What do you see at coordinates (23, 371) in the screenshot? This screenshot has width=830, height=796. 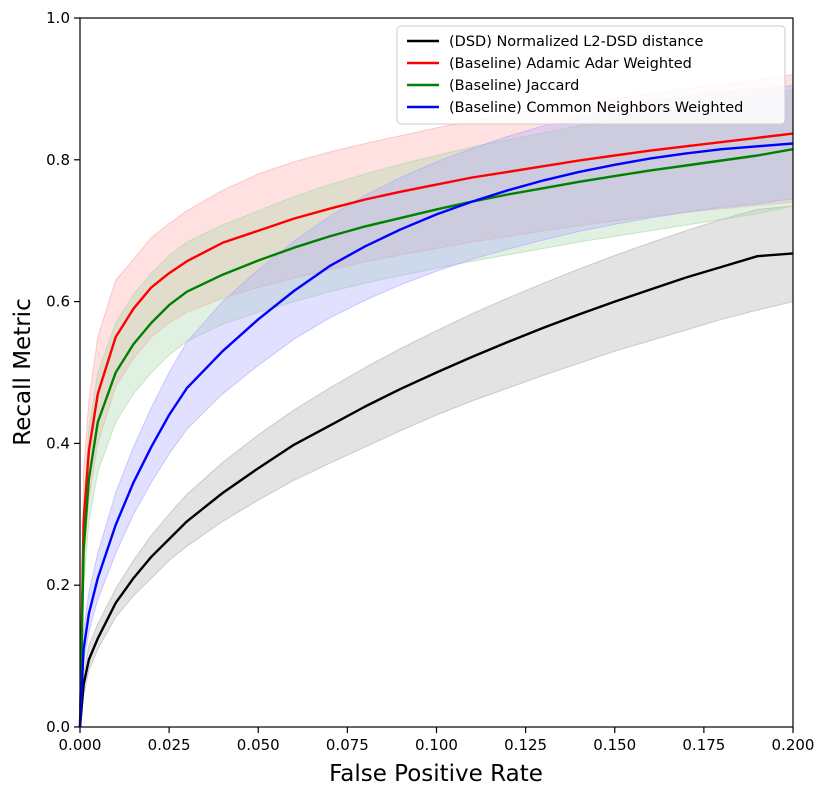 I see `y-axis-label: Recall Metric` at bounding box center [23, 371].